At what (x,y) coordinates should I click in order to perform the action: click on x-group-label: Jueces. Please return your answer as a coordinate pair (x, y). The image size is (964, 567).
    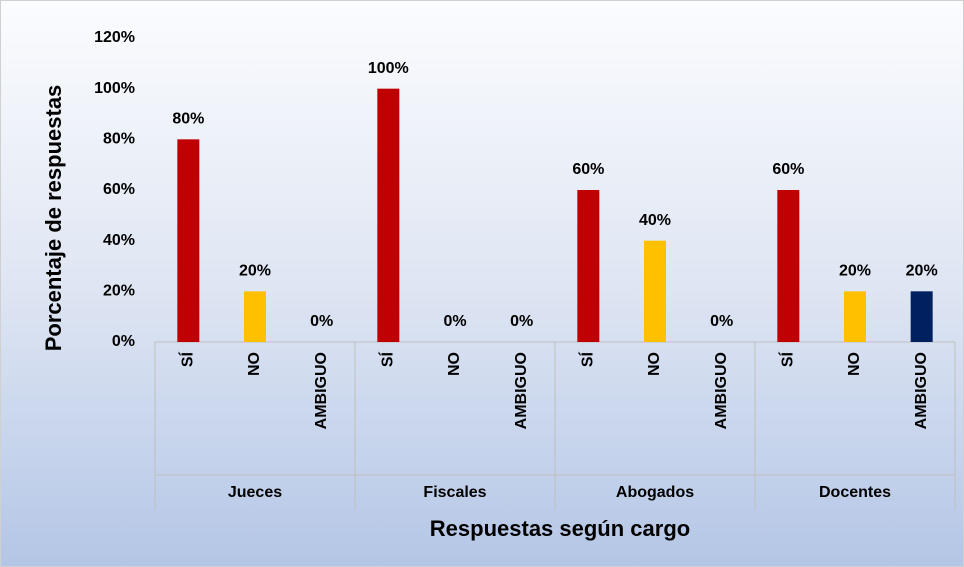
    Looking at the image, I should click on (255, 492).